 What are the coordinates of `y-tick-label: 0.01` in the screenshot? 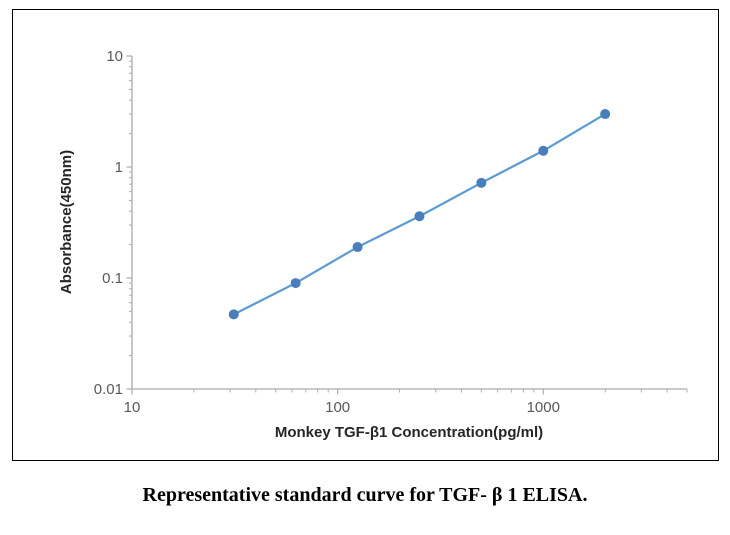 It's located at (108, 389).